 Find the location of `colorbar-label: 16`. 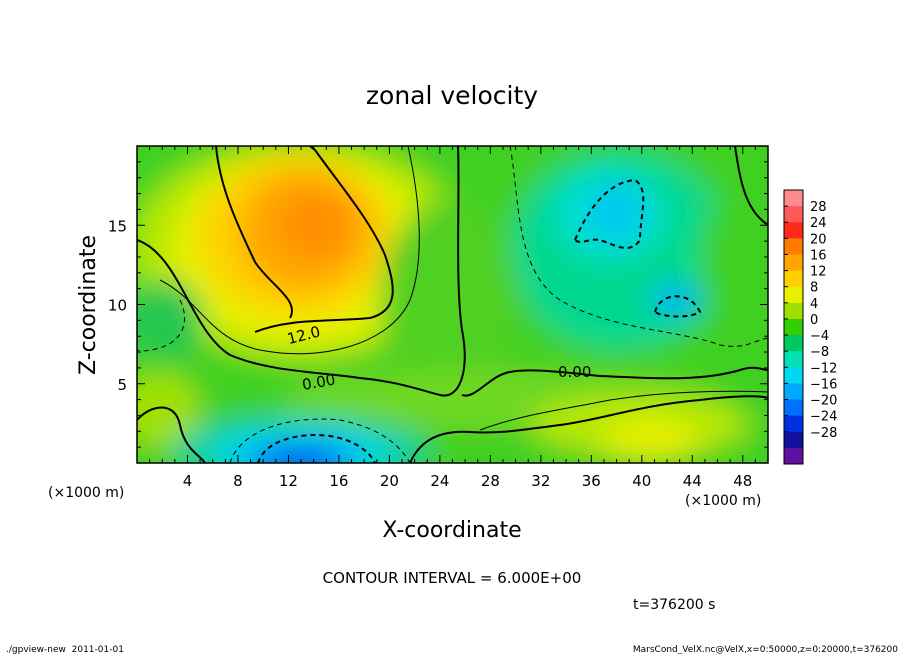

colorbar-label: 16 is located at coordinates (818, 255).